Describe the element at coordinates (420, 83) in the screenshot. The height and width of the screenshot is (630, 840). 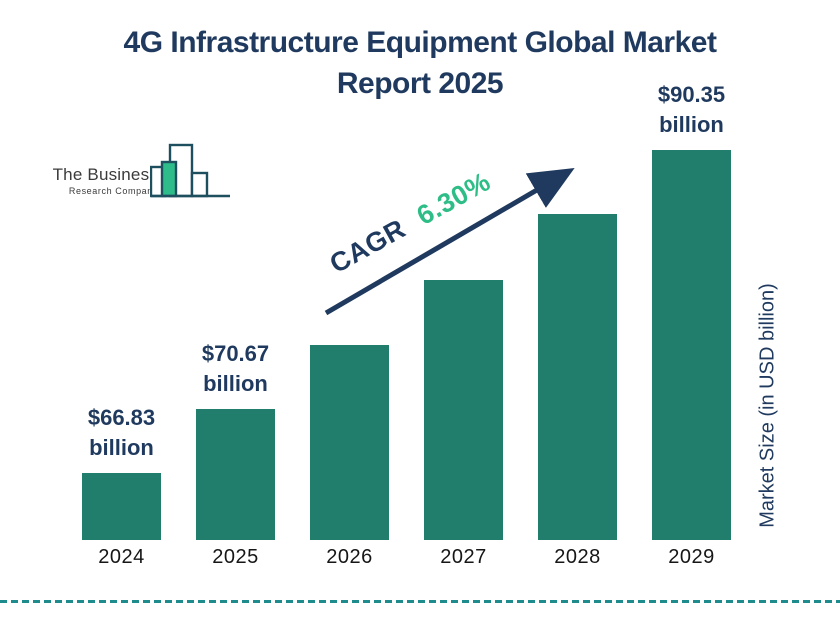
I see `page-title-line2: Report 2025` at that location.